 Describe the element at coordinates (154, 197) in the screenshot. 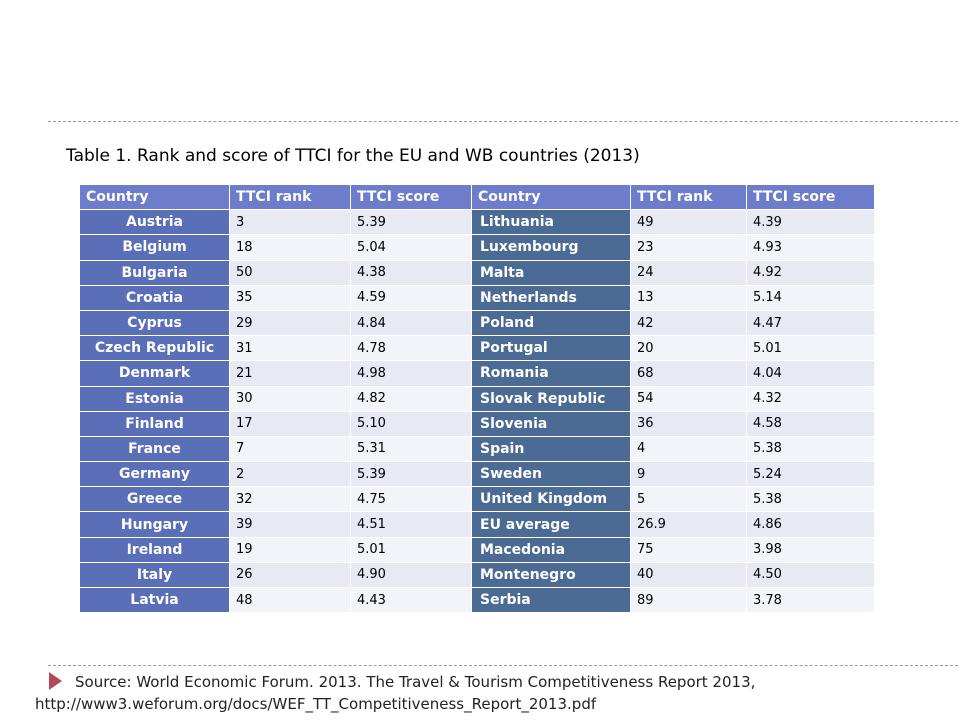

I see `header-country-left: Country` at that location.